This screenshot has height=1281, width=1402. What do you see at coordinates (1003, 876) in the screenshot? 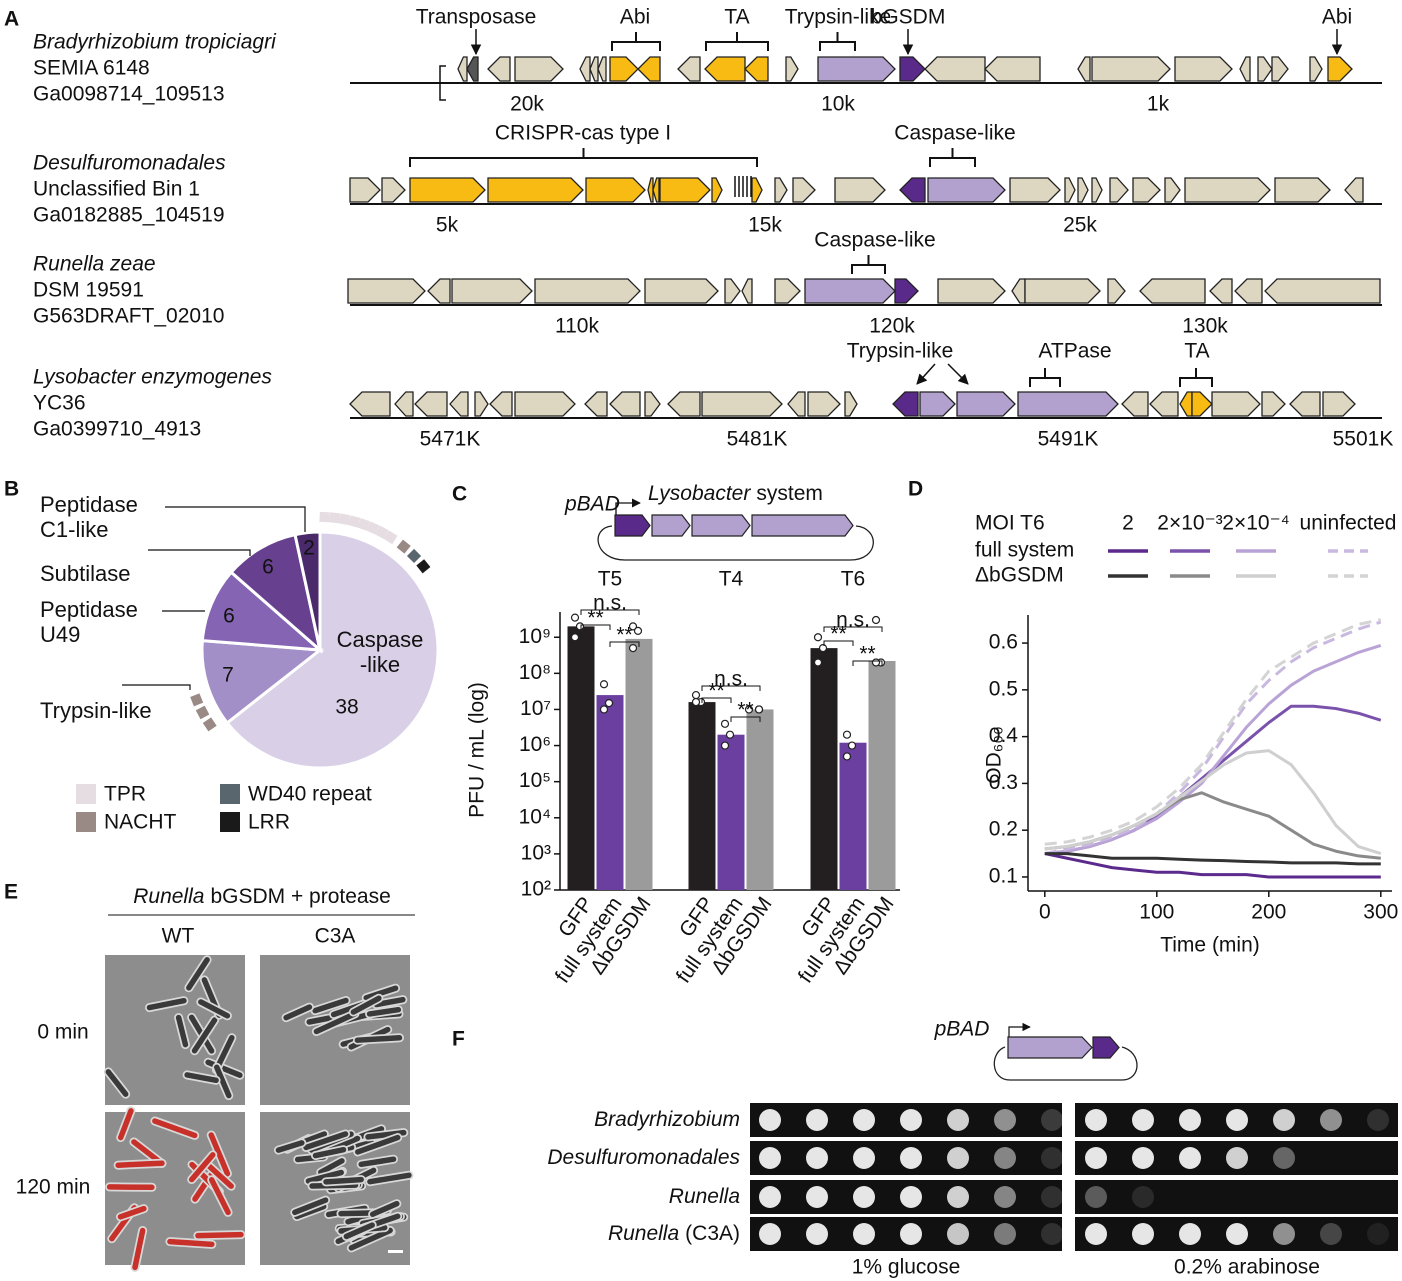
I see `y-tick-label: 0.1` at bounding box center [1003, 876].